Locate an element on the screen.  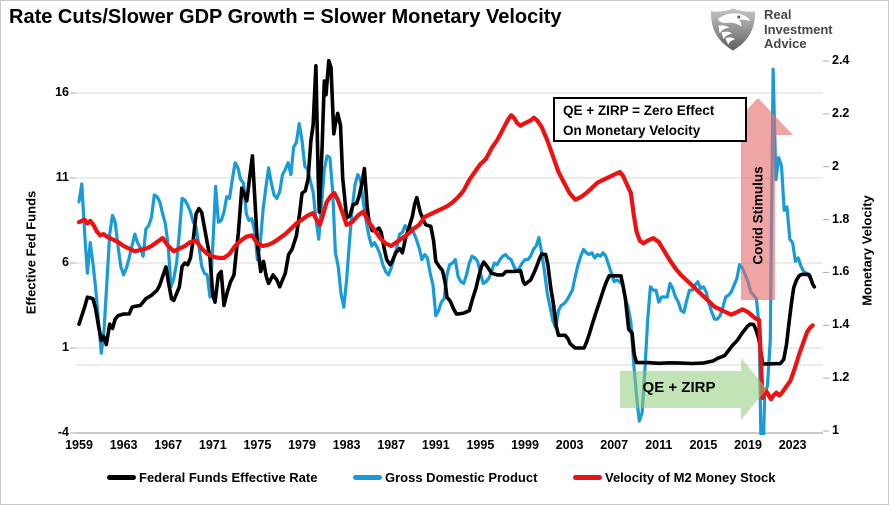
x-axis-tick-label: 1987 is located at coordinates (391, 445).